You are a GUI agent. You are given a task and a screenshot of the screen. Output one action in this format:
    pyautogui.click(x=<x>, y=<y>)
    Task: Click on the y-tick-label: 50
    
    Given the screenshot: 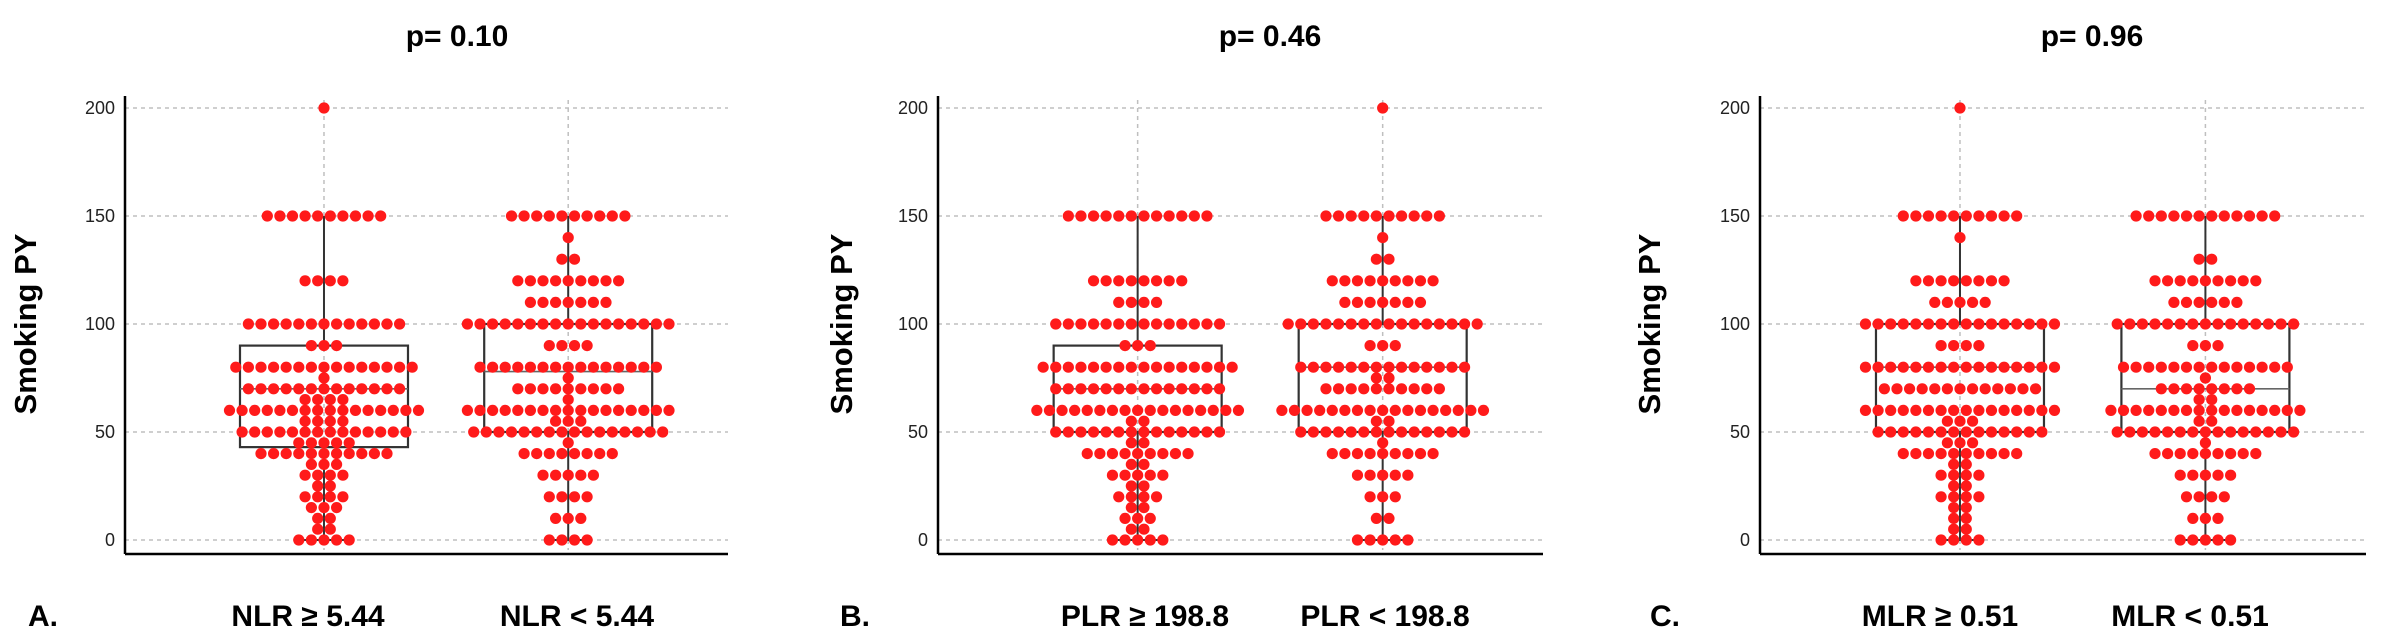 What is the action you would take?
    pyautogui.click(x=1740, y=432)
    